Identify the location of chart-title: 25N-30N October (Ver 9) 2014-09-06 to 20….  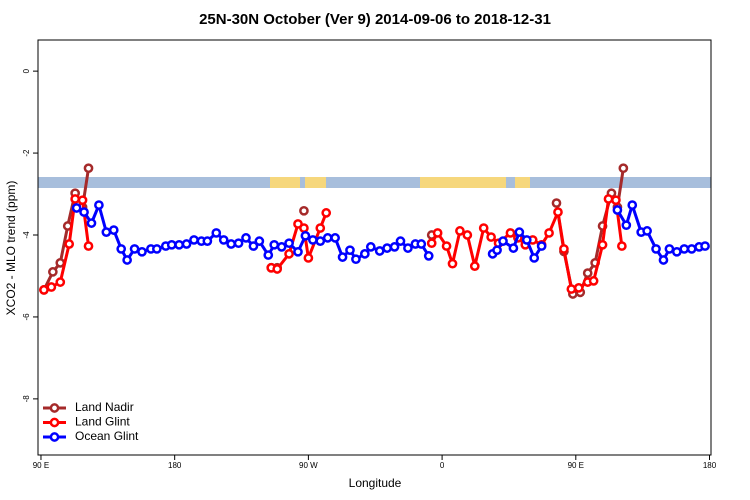
(375, 19).